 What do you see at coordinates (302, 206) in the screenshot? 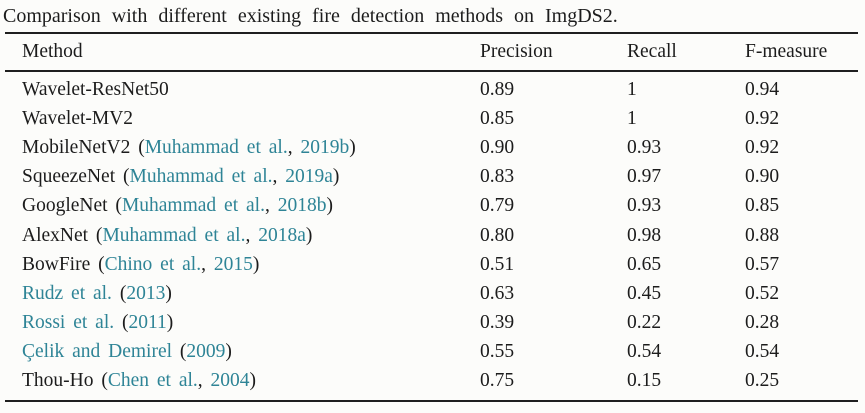
I see `citation-link: 2018b` at bounding box center [302, 206].